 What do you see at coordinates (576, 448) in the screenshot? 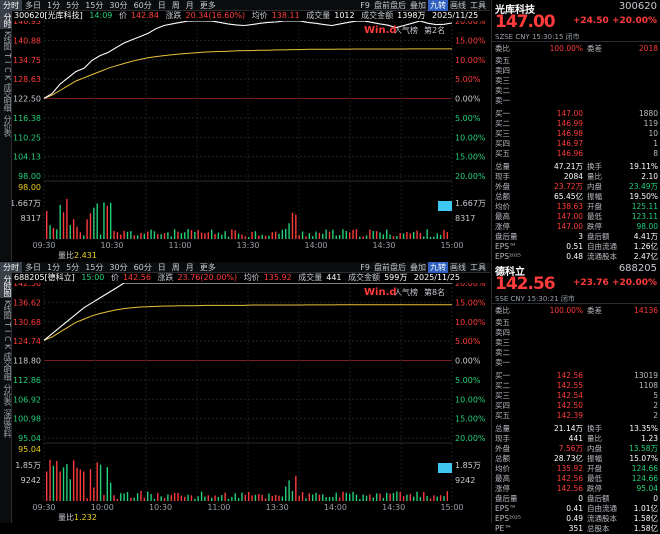
I see `stat-row: 外盘 7.56万 内盘 13.58万` at bounding box center [576, 448].